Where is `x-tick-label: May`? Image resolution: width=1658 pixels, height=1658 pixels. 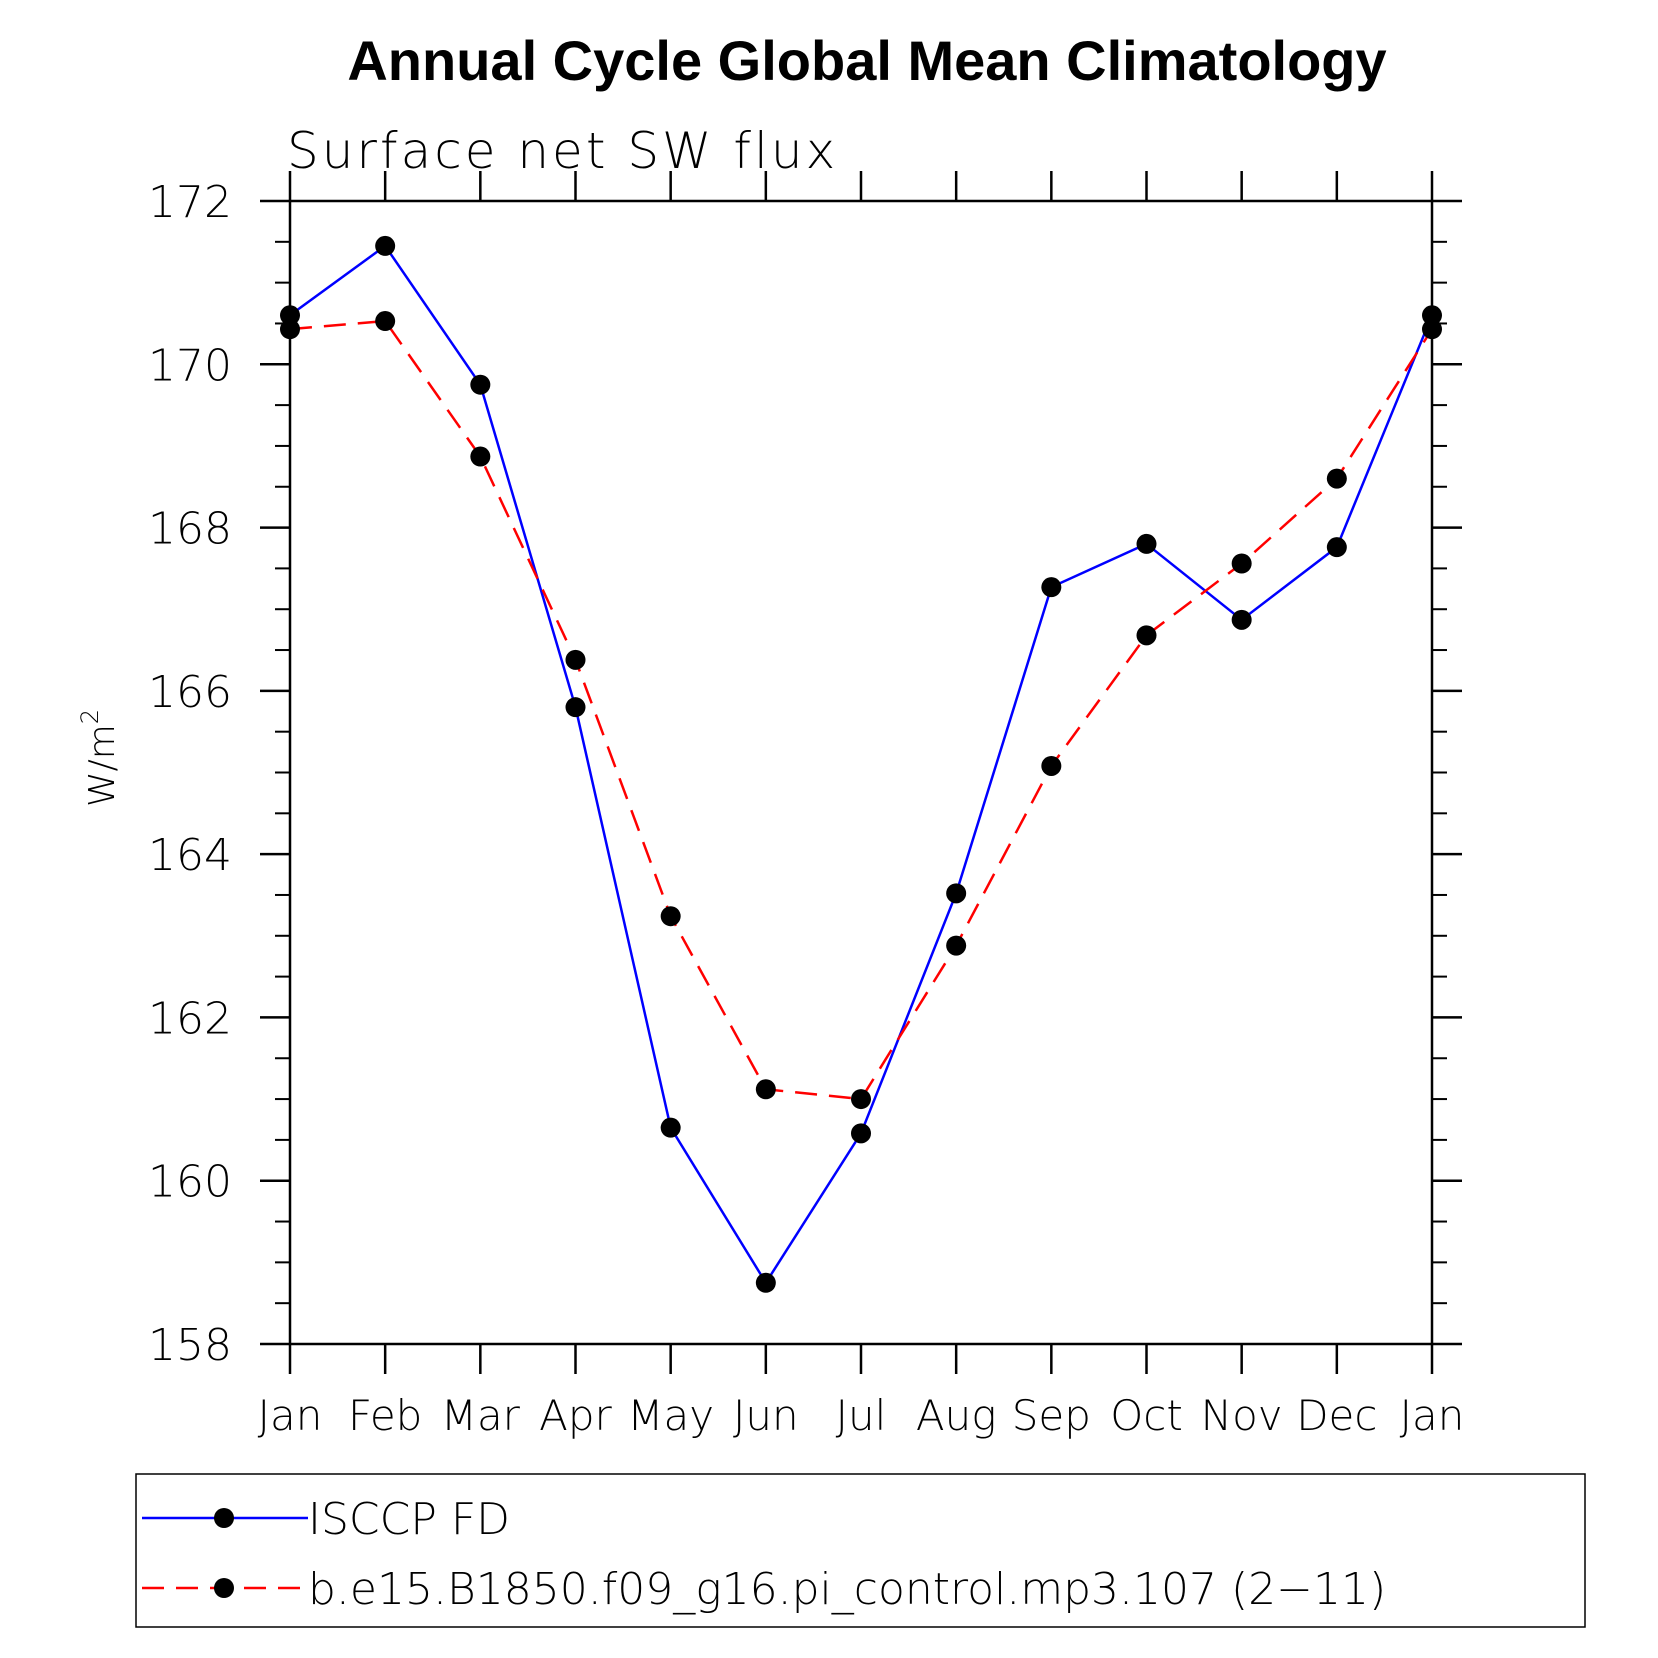 x-tick-label: May is located at coordinates (670, 1415).